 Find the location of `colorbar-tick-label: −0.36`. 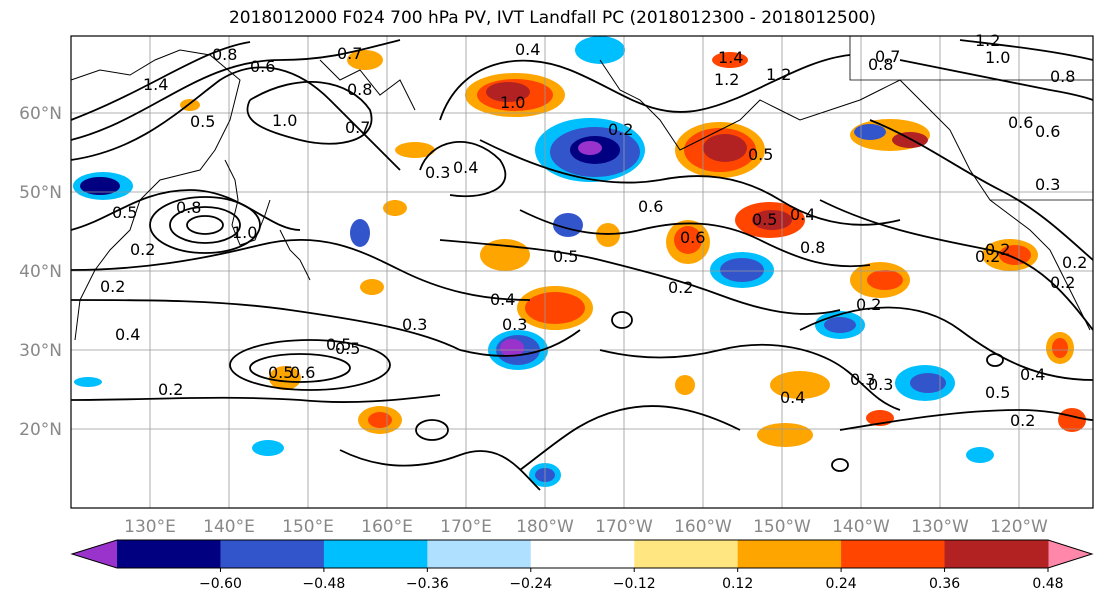

colorbar-tick-label: −0.36 is located at coordinates (427, 584).